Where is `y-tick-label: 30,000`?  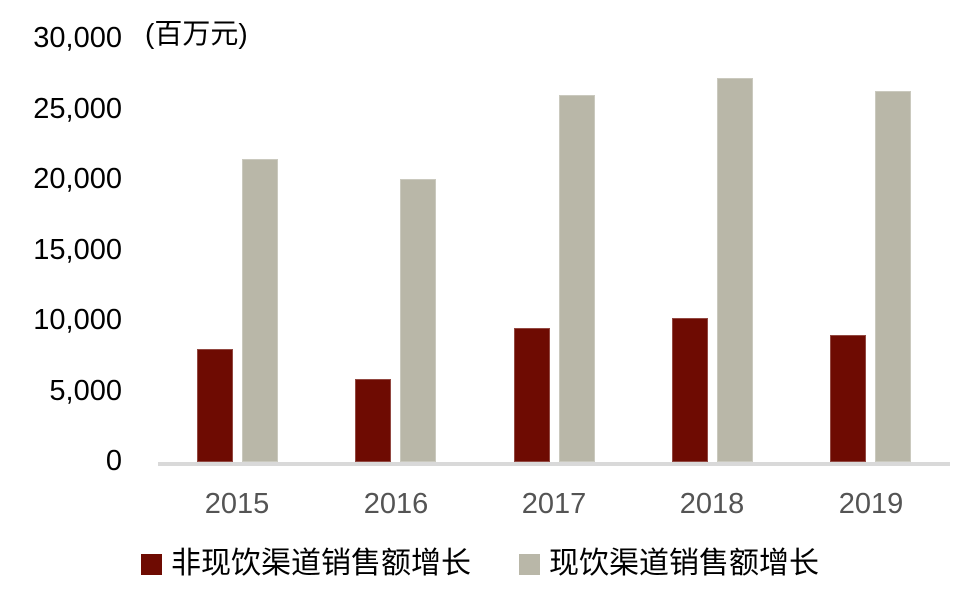
y-tick-label: 30,000 is located at coordinates (77, 38).